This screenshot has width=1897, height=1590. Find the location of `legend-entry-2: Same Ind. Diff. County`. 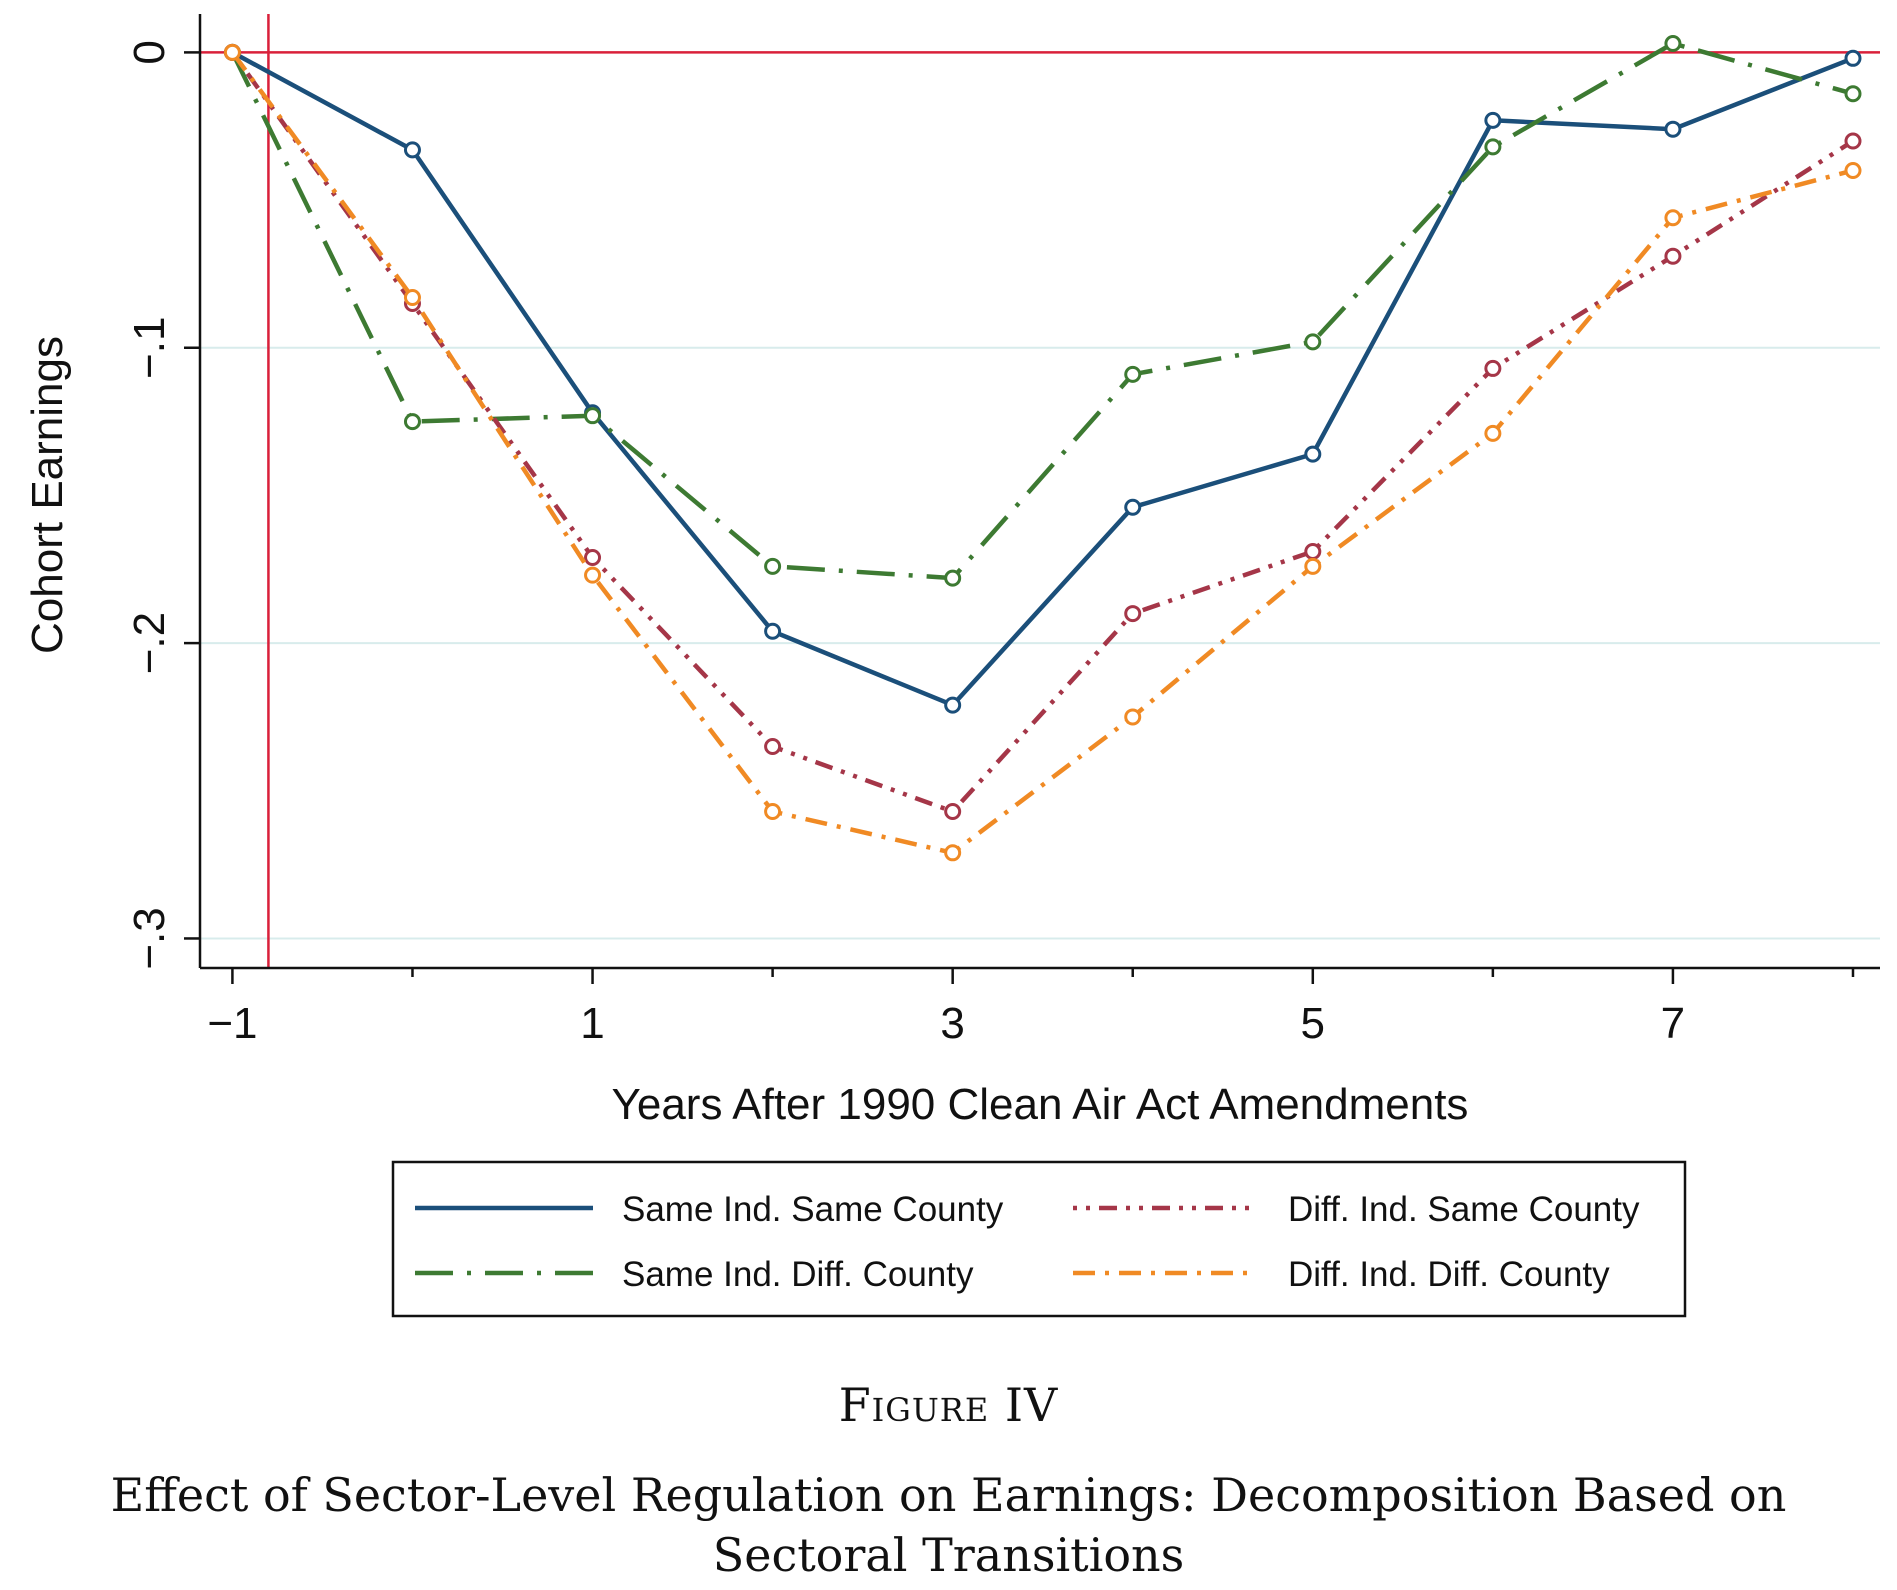

legend-entry-2: Same Ind. Diff. County is located at coordinates (694, 1274).